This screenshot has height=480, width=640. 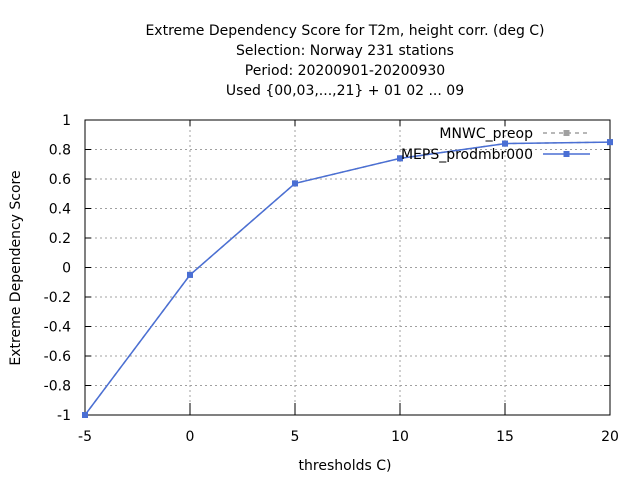 What do you see at coordinates (60, 239) in the screenshot?
I see `y-tick-label: 0.2` at bounding box center [60, 239].